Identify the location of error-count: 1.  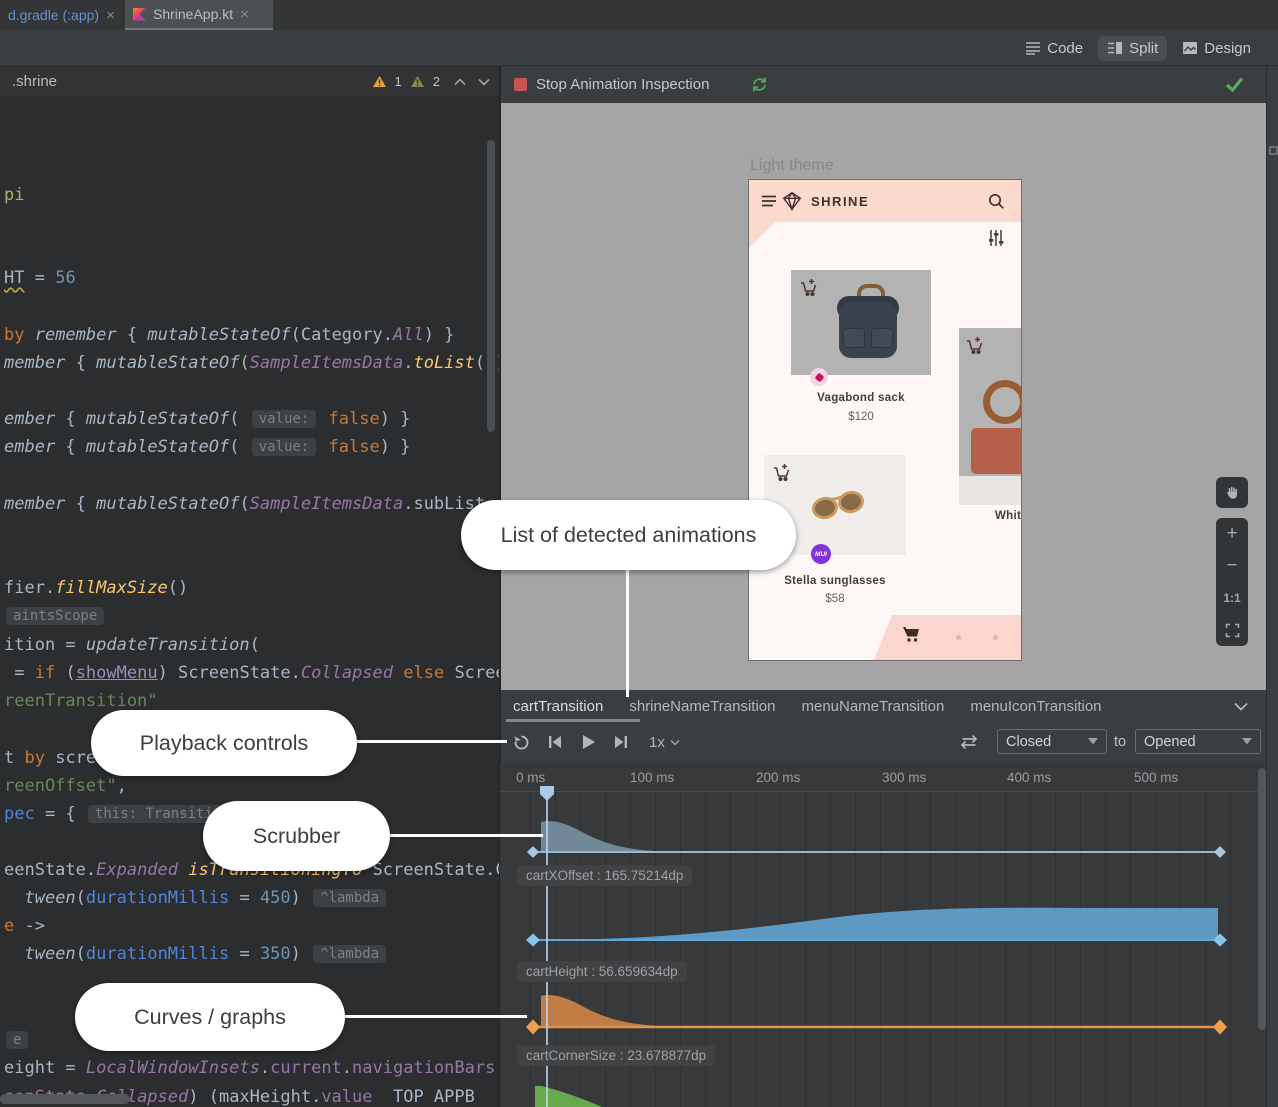
(398, 81).